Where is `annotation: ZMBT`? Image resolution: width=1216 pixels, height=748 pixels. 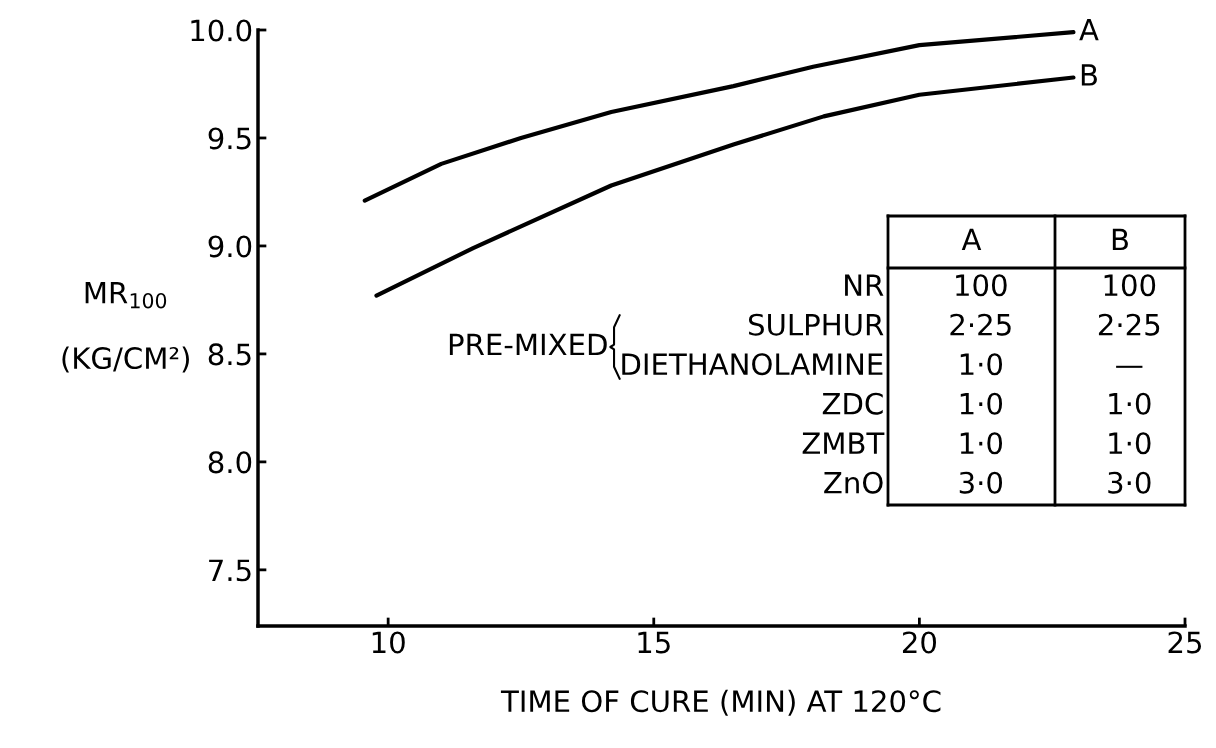 annotation: ZMBT is located at coordinates (843, 443).